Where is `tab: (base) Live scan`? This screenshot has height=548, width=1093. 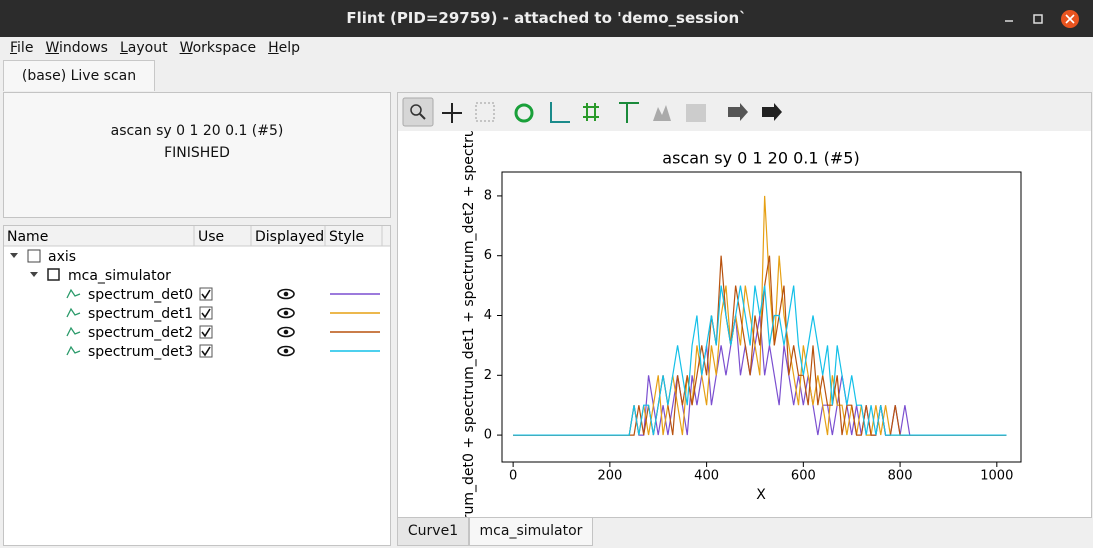 tab: (base) Live scan is located at coordinates (79, 75).